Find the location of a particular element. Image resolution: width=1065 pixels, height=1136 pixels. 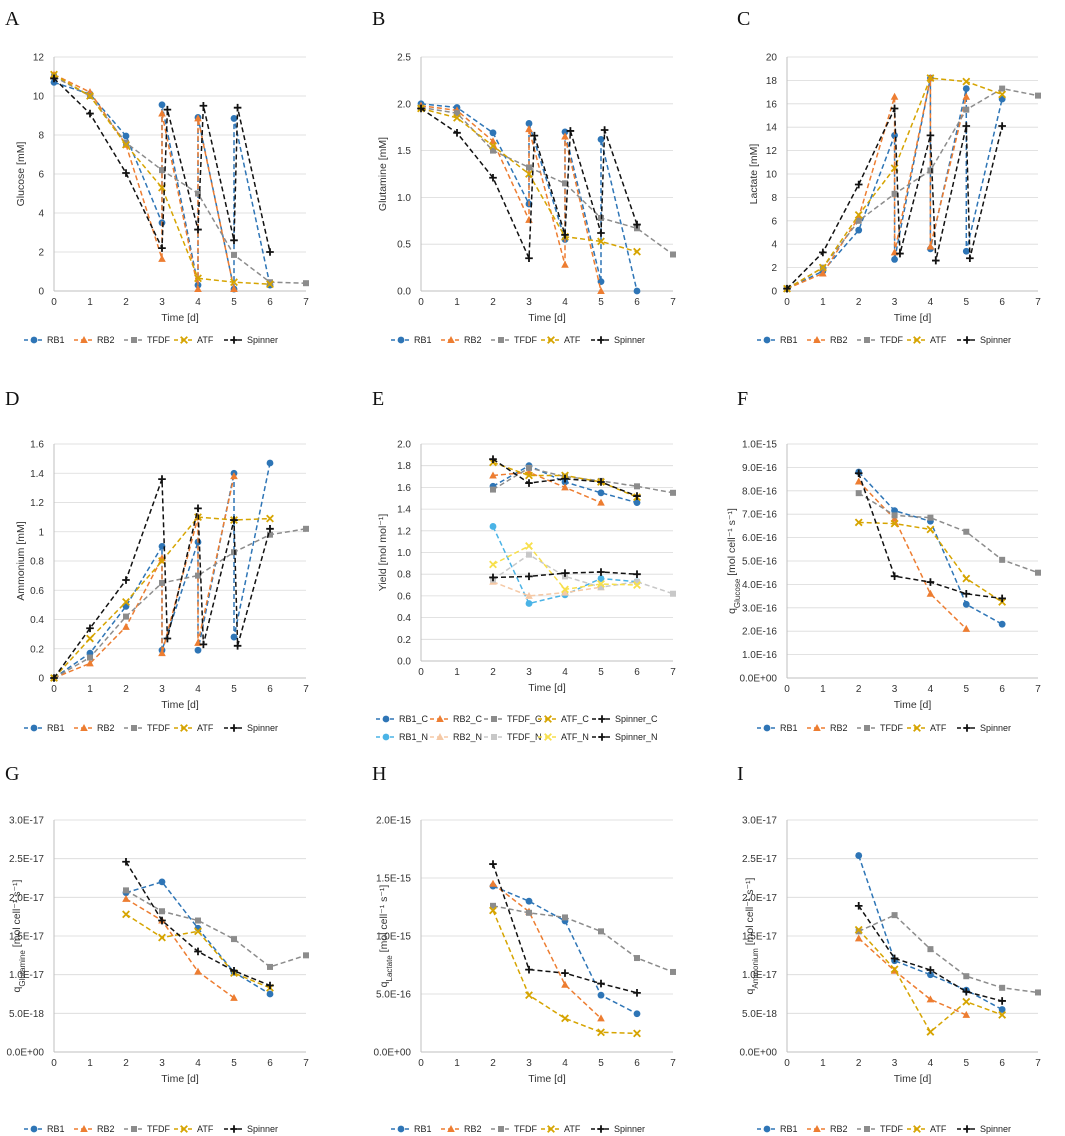

legend-entry-atf: ATF is located at coordinates (927, 1129).